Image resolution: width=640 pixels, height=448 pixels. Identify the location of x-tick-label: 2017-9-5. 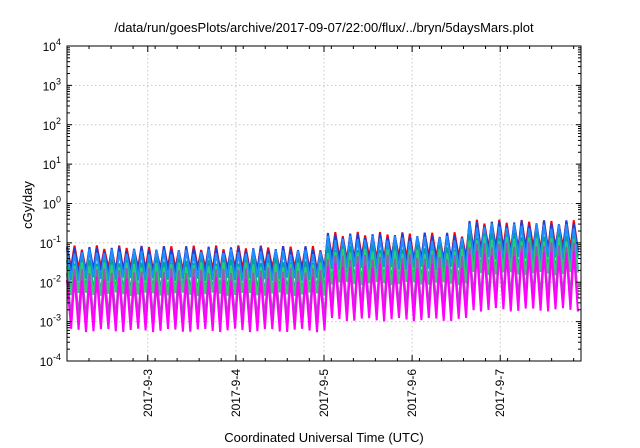
(324, 393).